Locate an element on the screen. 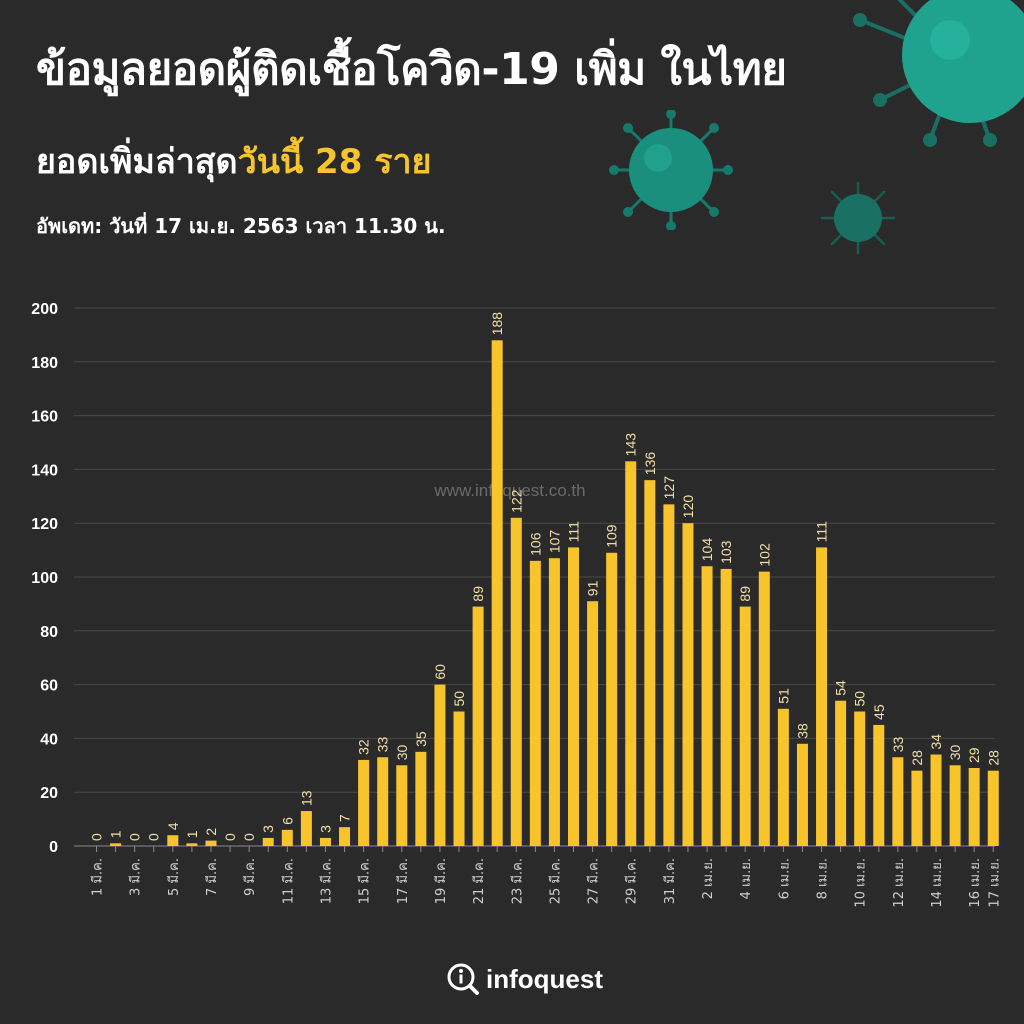 This screenshot has height=1024, width=1024. x-tick-label: 17 มี.ค. is located at coordinates (403, 881).